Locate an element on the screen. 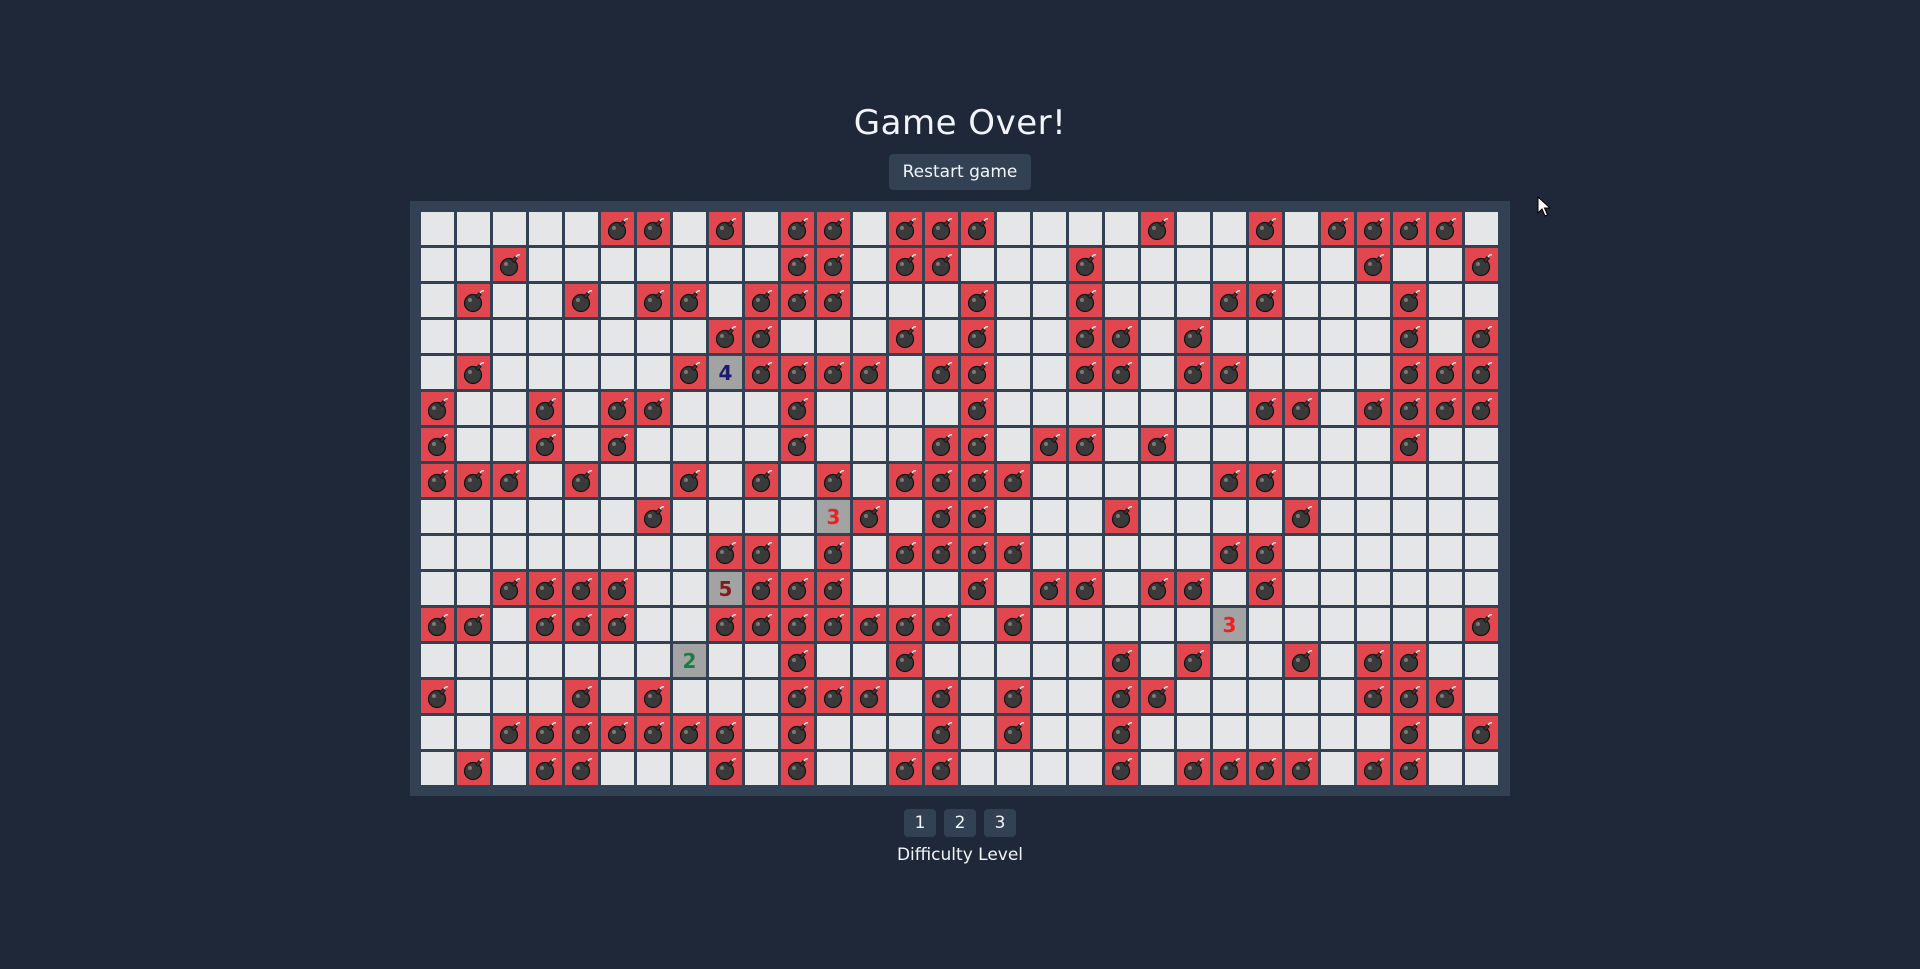 This screenshot has width=1920, height=969. revealed-number-cell: 5 is located at coordinates (725, 588).